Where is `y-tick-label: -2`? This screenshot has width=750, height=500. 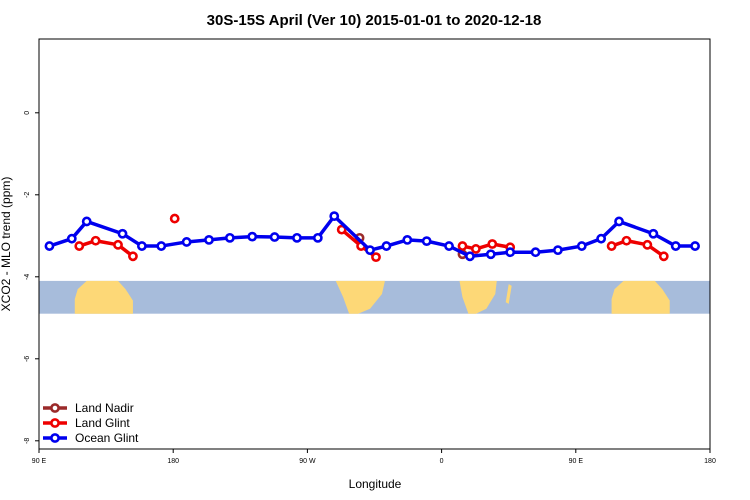 y-tick-label: -2 is located at coordinates (27, 195).